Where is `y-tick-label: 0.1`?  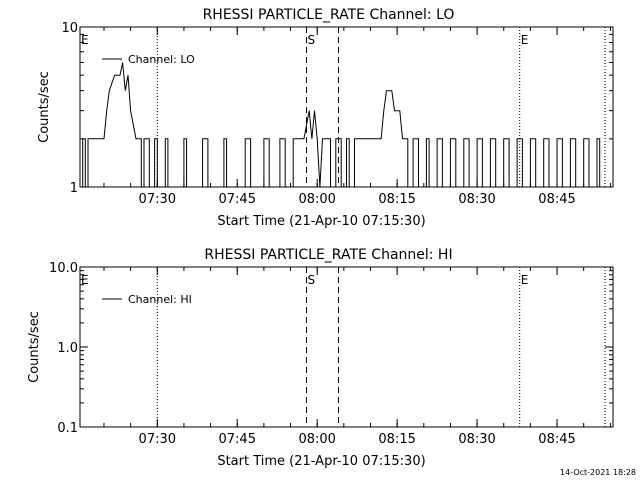
y-tick-label: 0.1 is located at coordinates (67, 428).